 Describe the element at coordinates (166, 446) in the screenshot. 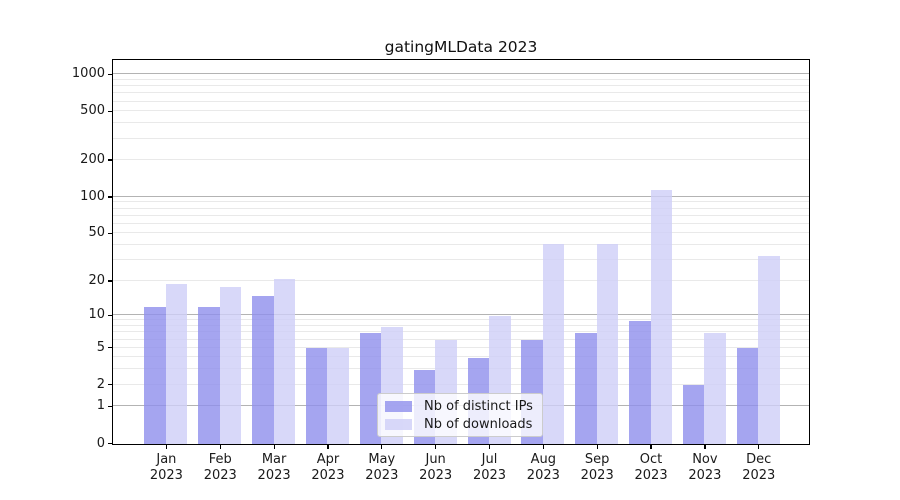

I see `x-tick-jan-2023` at that location.